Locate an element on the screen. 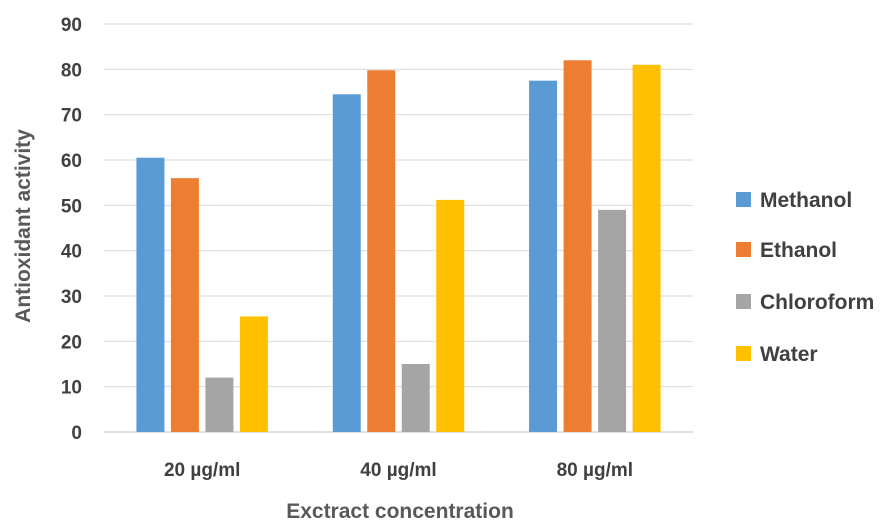 The height and width of the screenshot is (528, 894). y-tick-label: 20 is located at coordinates (71, 342).